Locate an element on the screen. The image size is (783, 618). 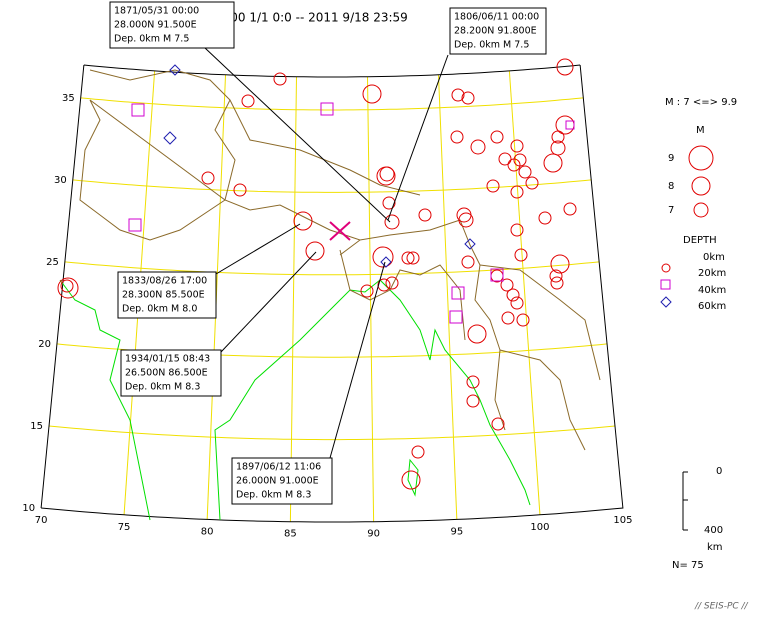
magnitude-label: 7 is located at coordinates (671, 210).